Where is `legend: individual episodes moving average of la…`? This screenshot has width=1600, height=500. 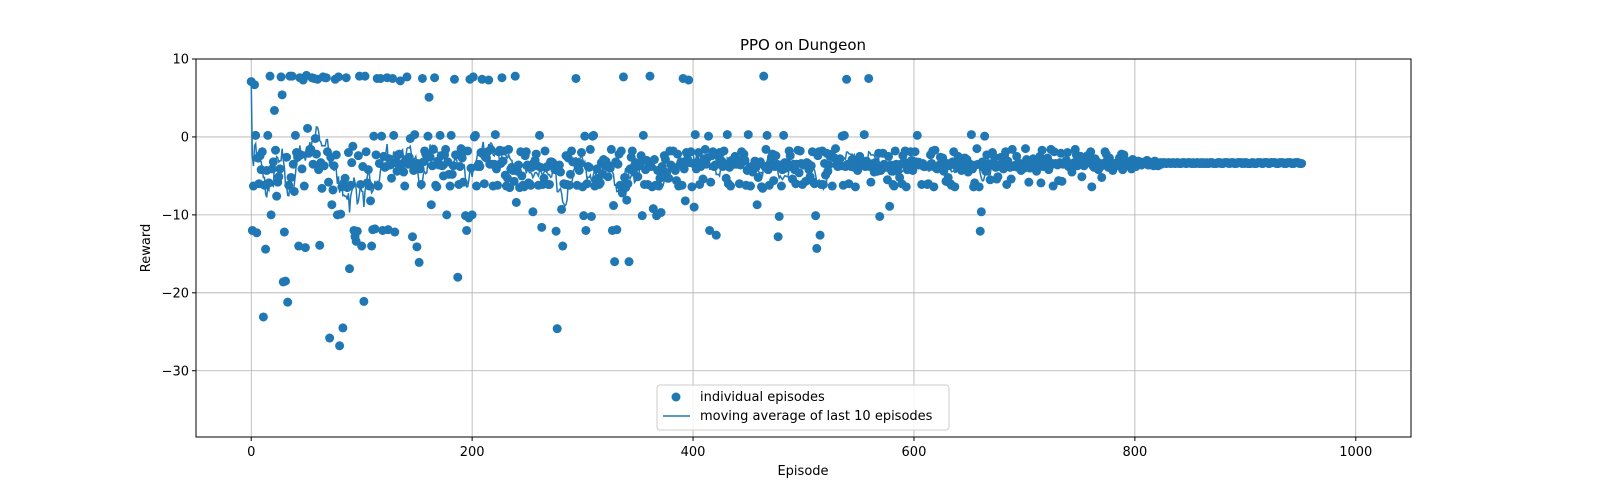
legend: individual episodes moving average of la… is located at coordinates (803, 407).